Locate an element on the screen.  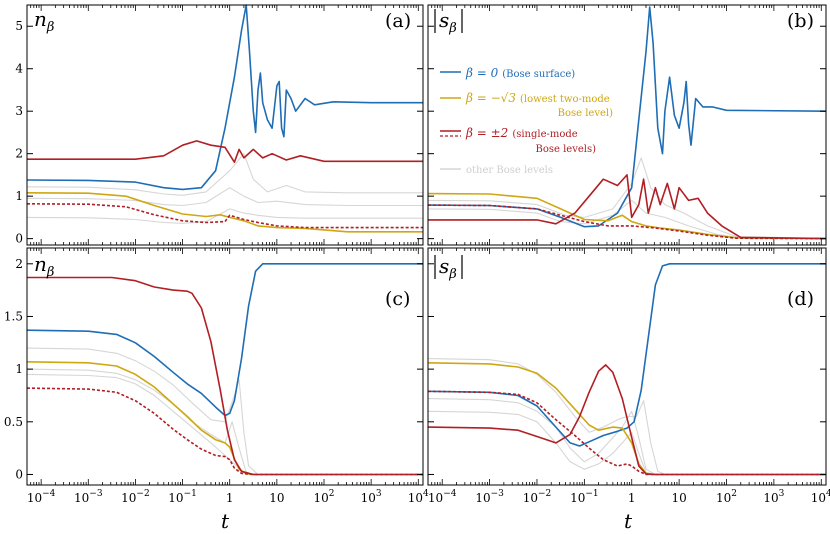
legend-label-two-mode-line2: Bose level) is located at coordinates (585, 113).